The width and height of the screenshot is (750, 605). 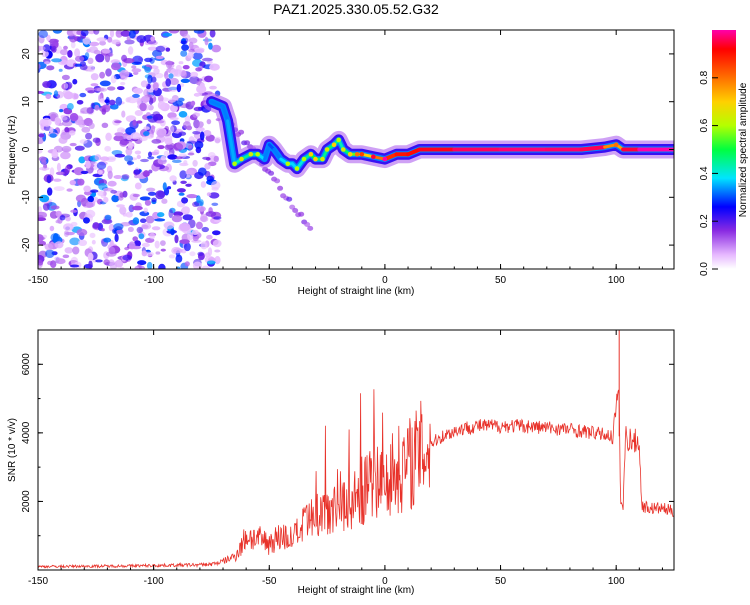 I want to click on y-tick-label: -10, so click(x=26, y=197).